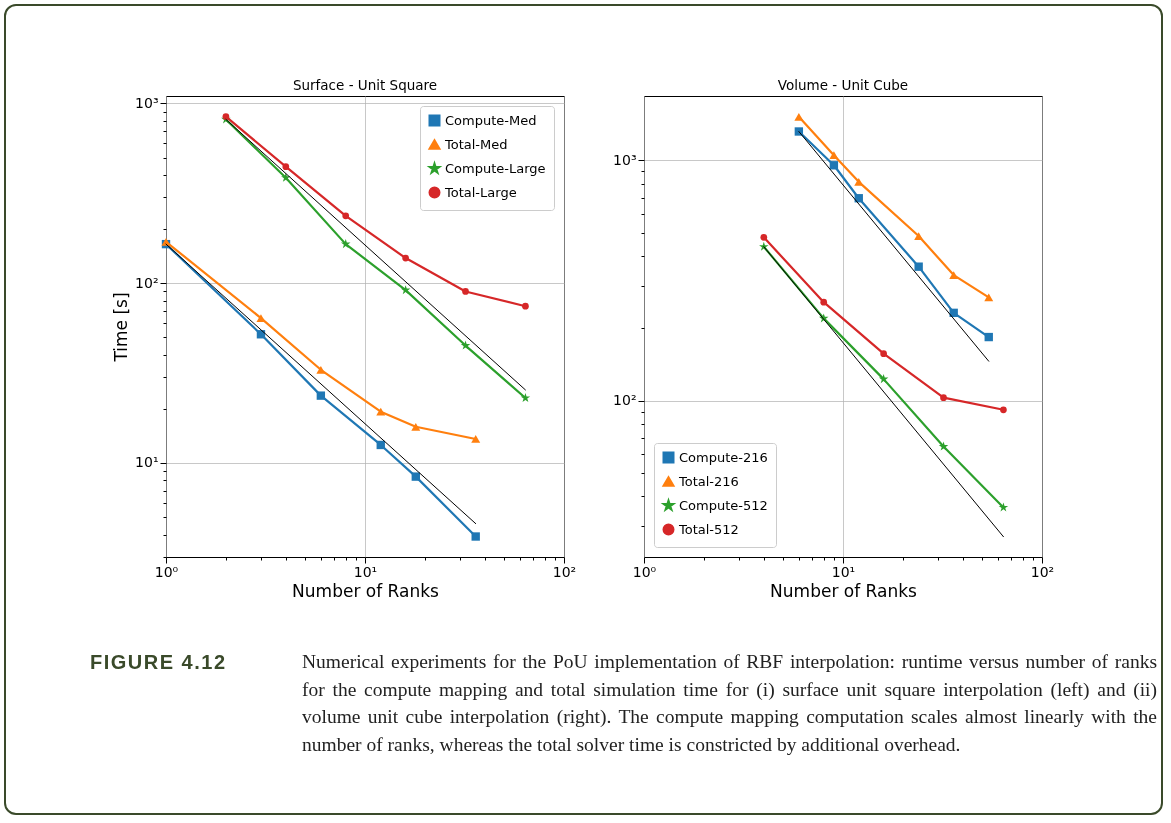  I want to click on legend-label: Compute-Med, so click(491, 120).